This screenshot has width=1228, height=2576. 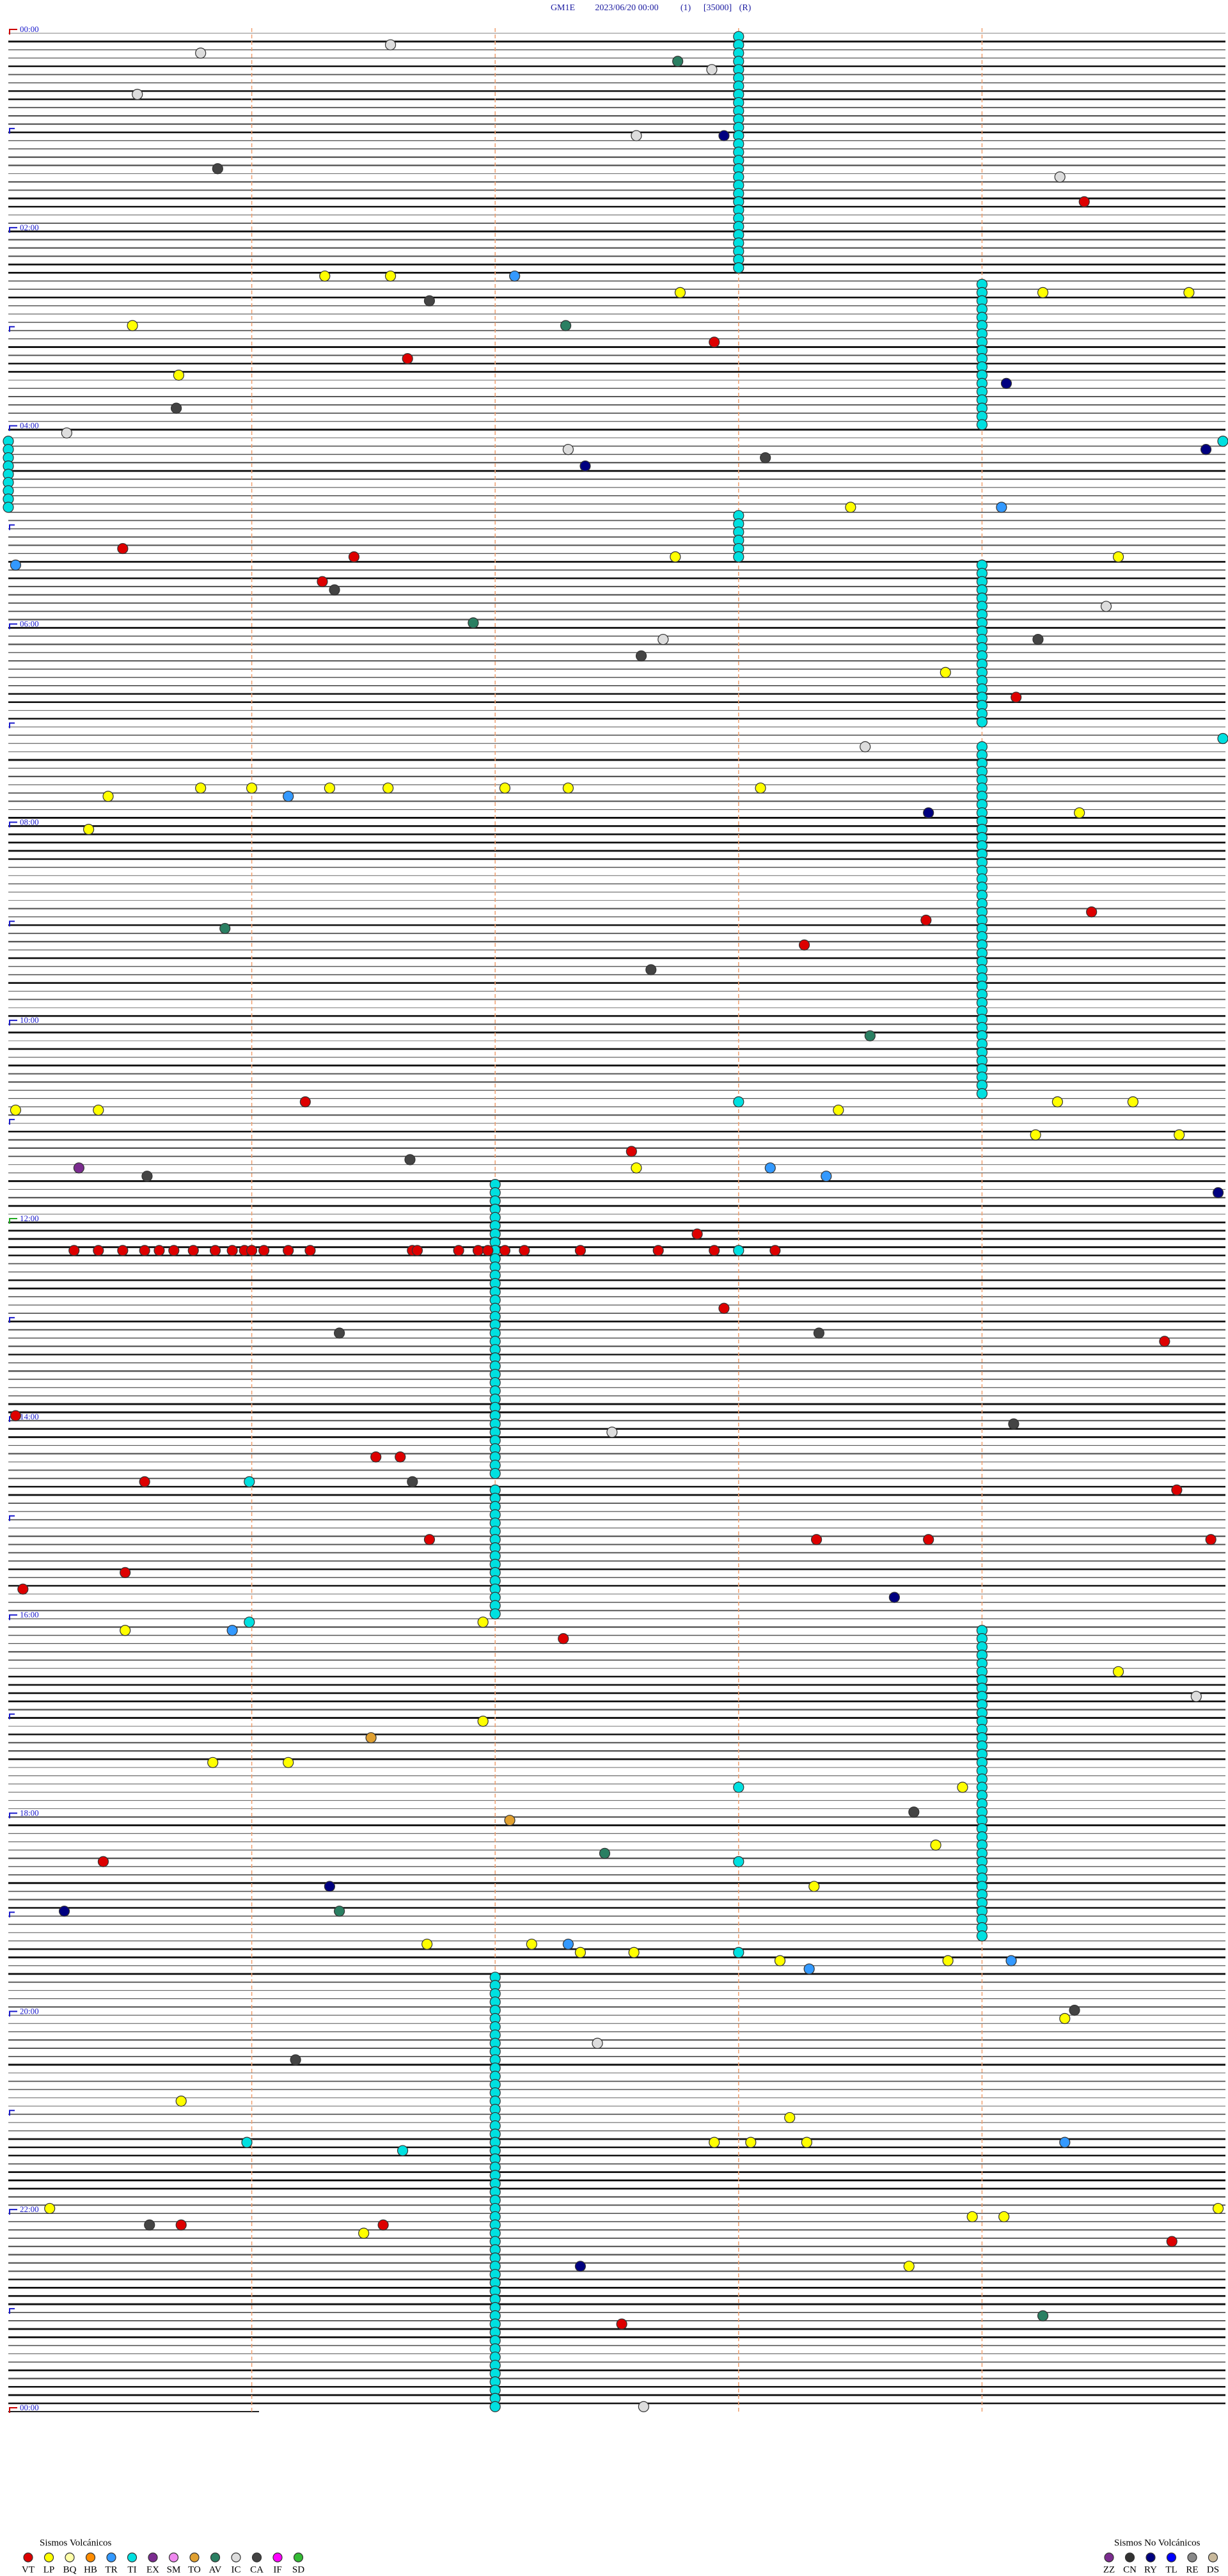 What do you see at coordinates (29, 1812) in the screenshot?
I see `hour-label: 18:00` at bounding box center [29, 1812].